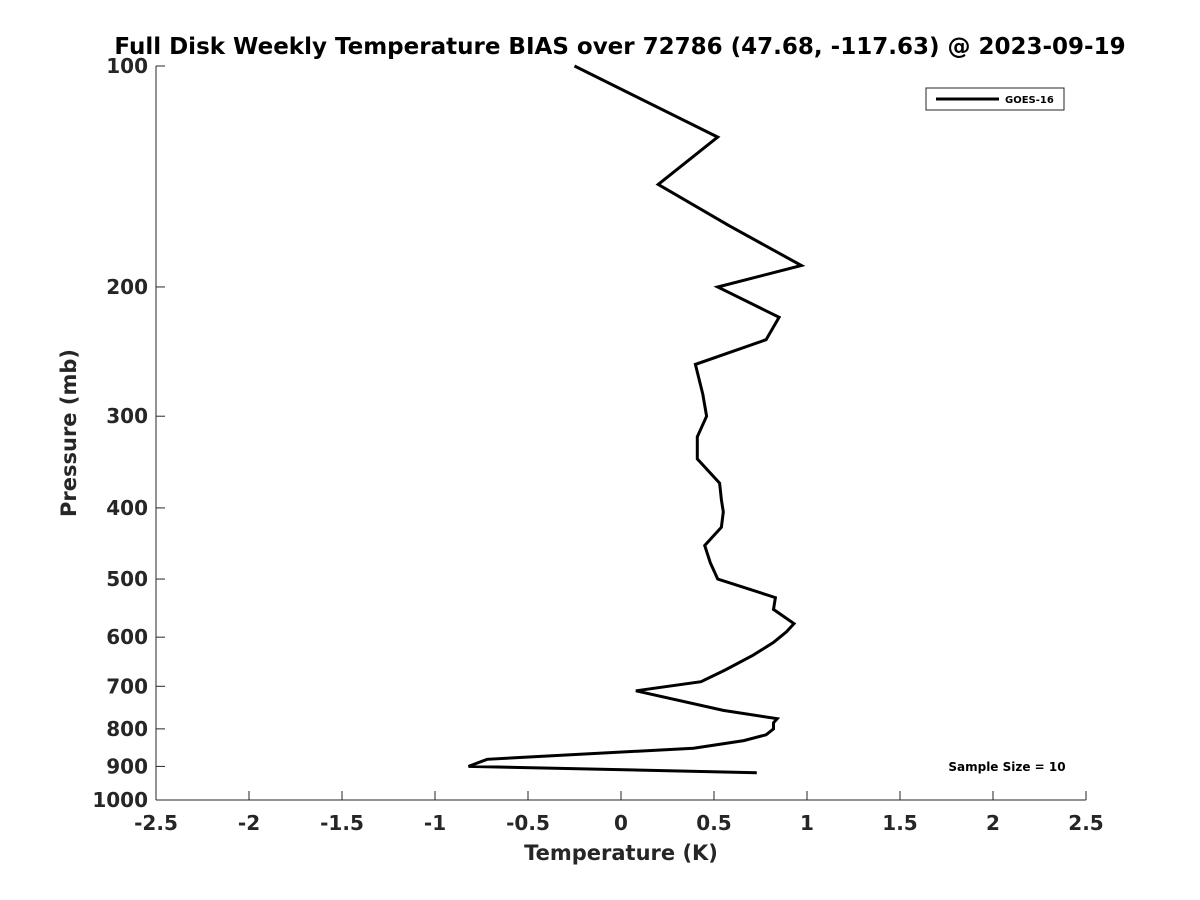 The height and width of the screenshot is (900, 1200). Describe the element at coordinates (249, 823) in the screenshot. I see `x-tick-label: -2` at that location.